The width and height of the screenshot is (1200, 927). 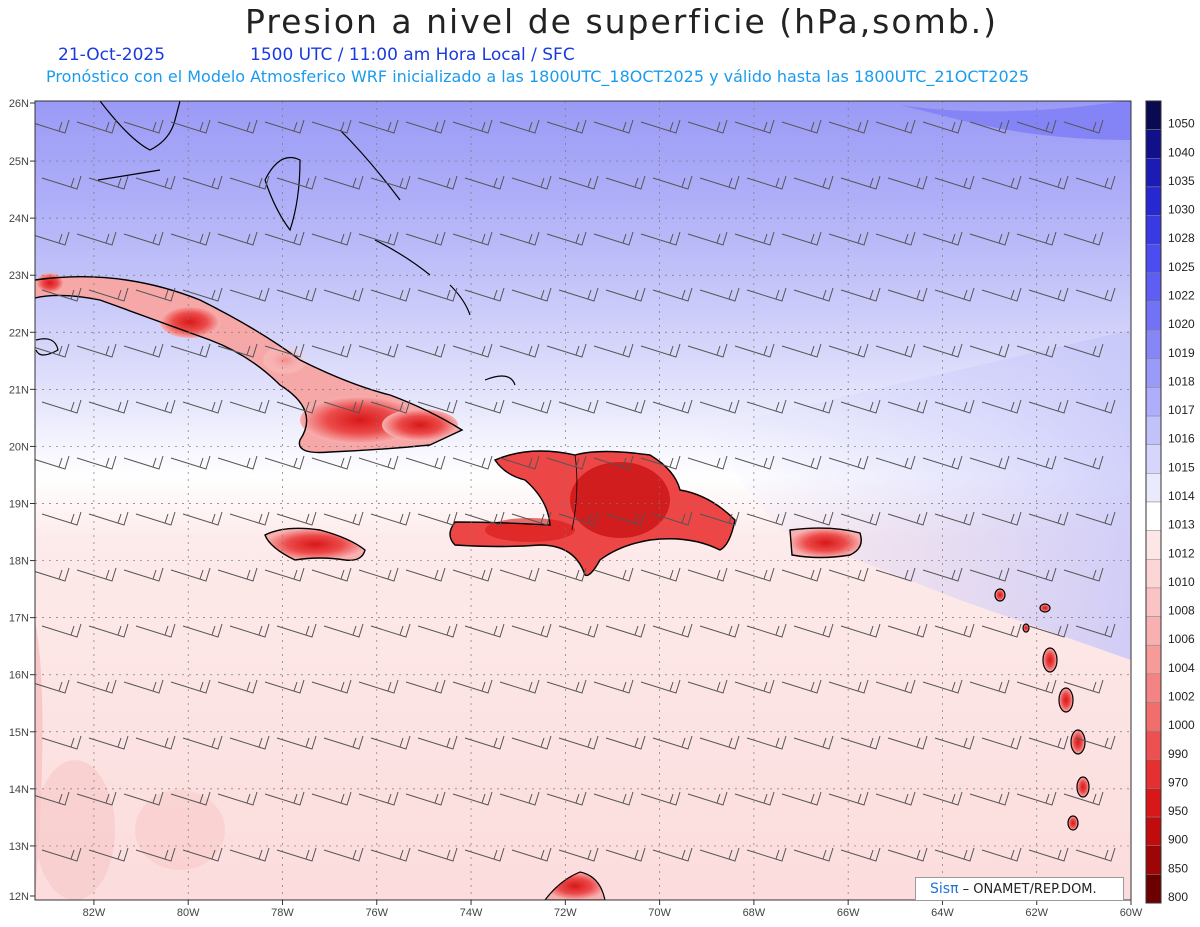 What do you see at coordinates (1036, 913) in the screenshot?
I see `lon-label: 62W` at bounding box center [1036, 913].